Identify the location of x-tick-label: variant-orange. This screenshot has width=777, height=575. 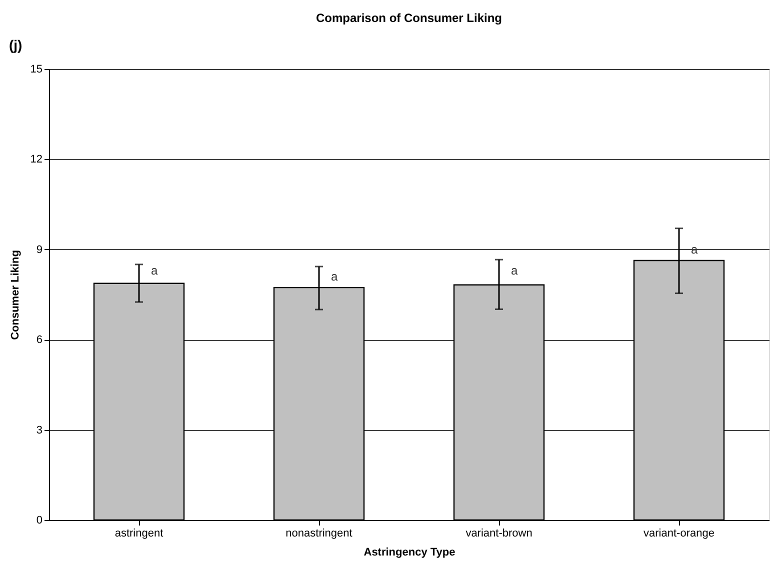
(679, 534).